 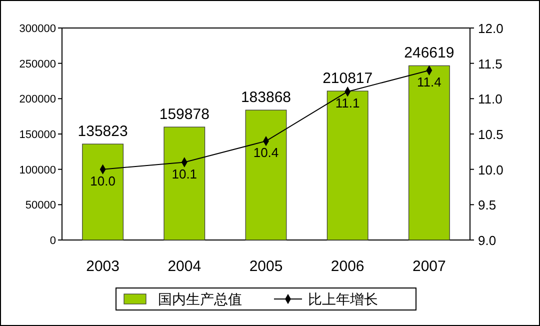 What do you see at coordinates (37, 64) in the screenshot?
I see `y-tick-label: 250000` at bounding box center [37, 64].